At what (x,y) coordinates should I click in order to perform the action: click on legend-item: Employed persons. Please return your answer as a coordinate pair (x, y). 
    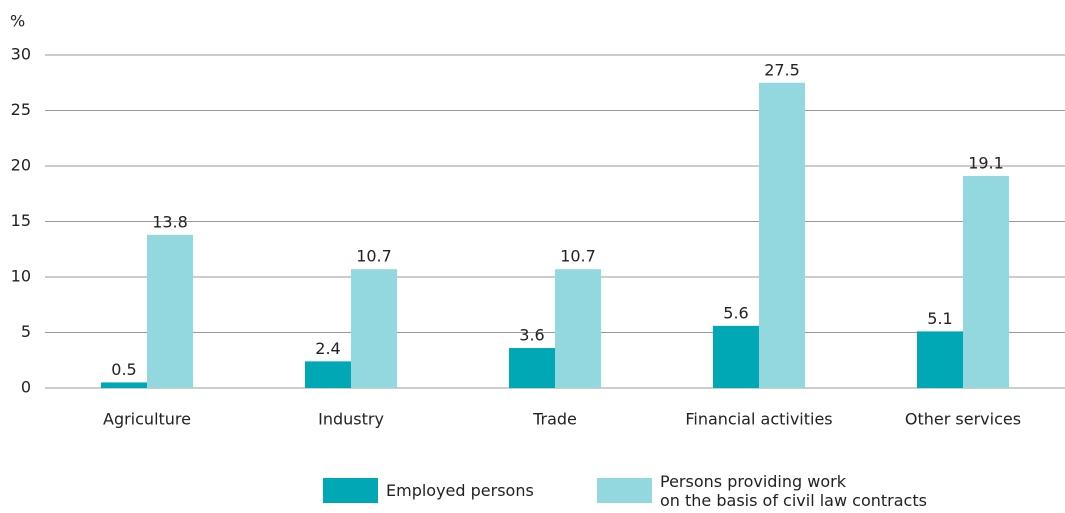
    Looking at the image, I should click on (428, 490).